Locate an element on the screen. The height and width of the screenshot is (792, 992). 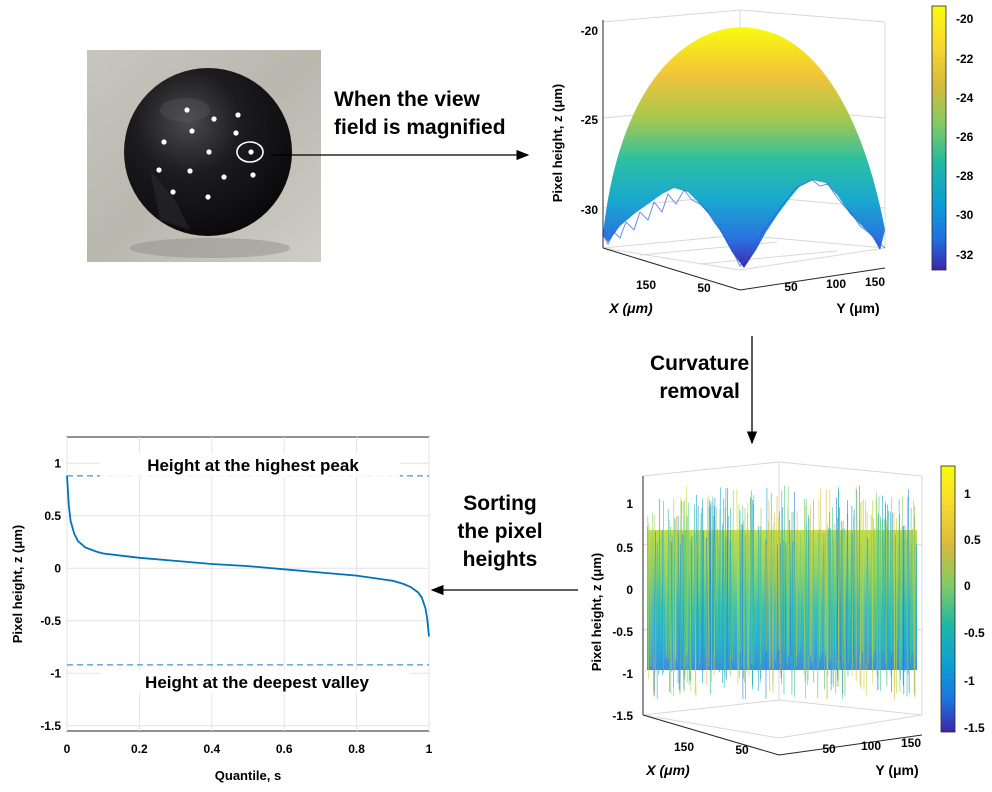
raw-z-tick-2: -30 is located at coordinates (590, 210).